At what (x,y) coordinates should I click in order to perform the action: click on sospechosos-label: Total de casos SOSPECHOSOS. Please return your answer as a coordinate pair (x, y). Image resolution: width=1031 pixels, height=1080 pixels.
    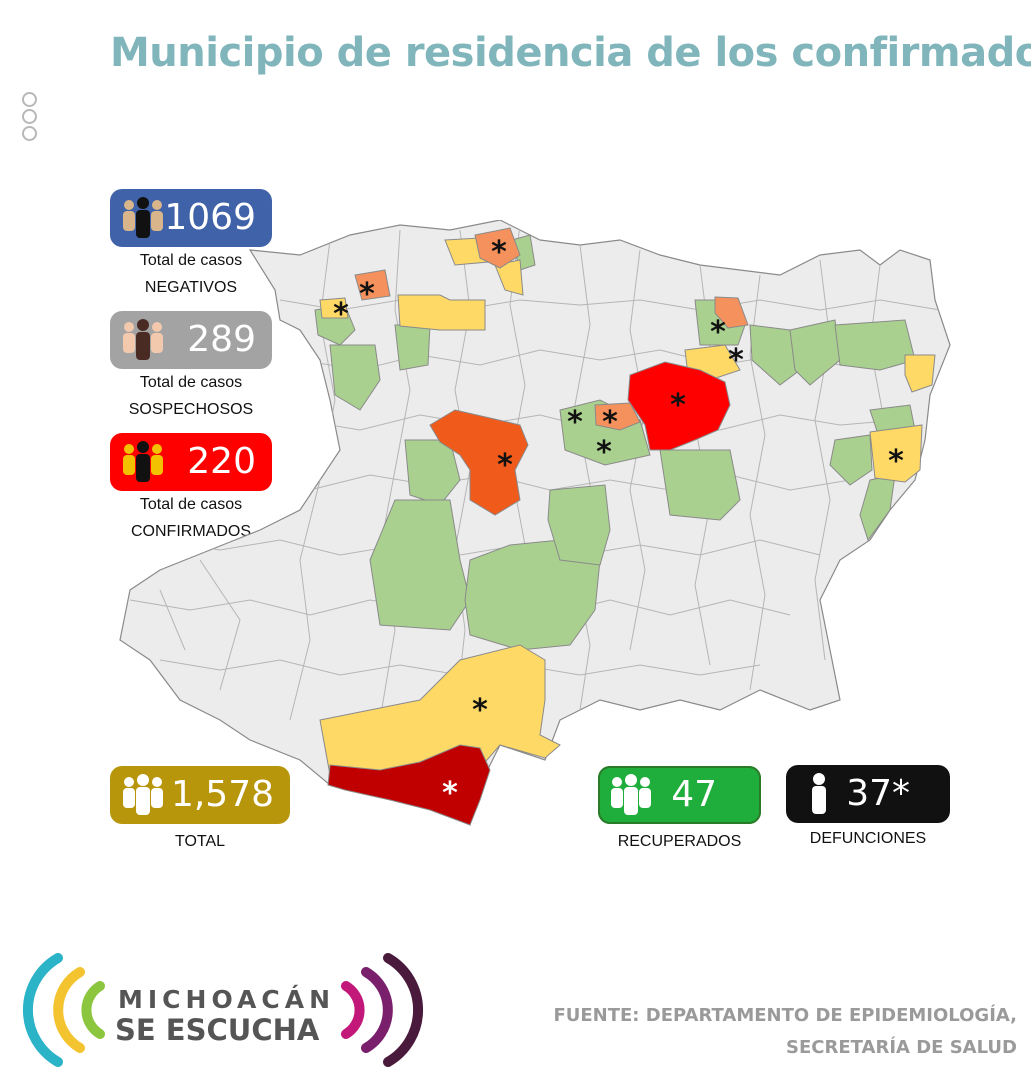
    Looking at the image, I should click on (191, 396).